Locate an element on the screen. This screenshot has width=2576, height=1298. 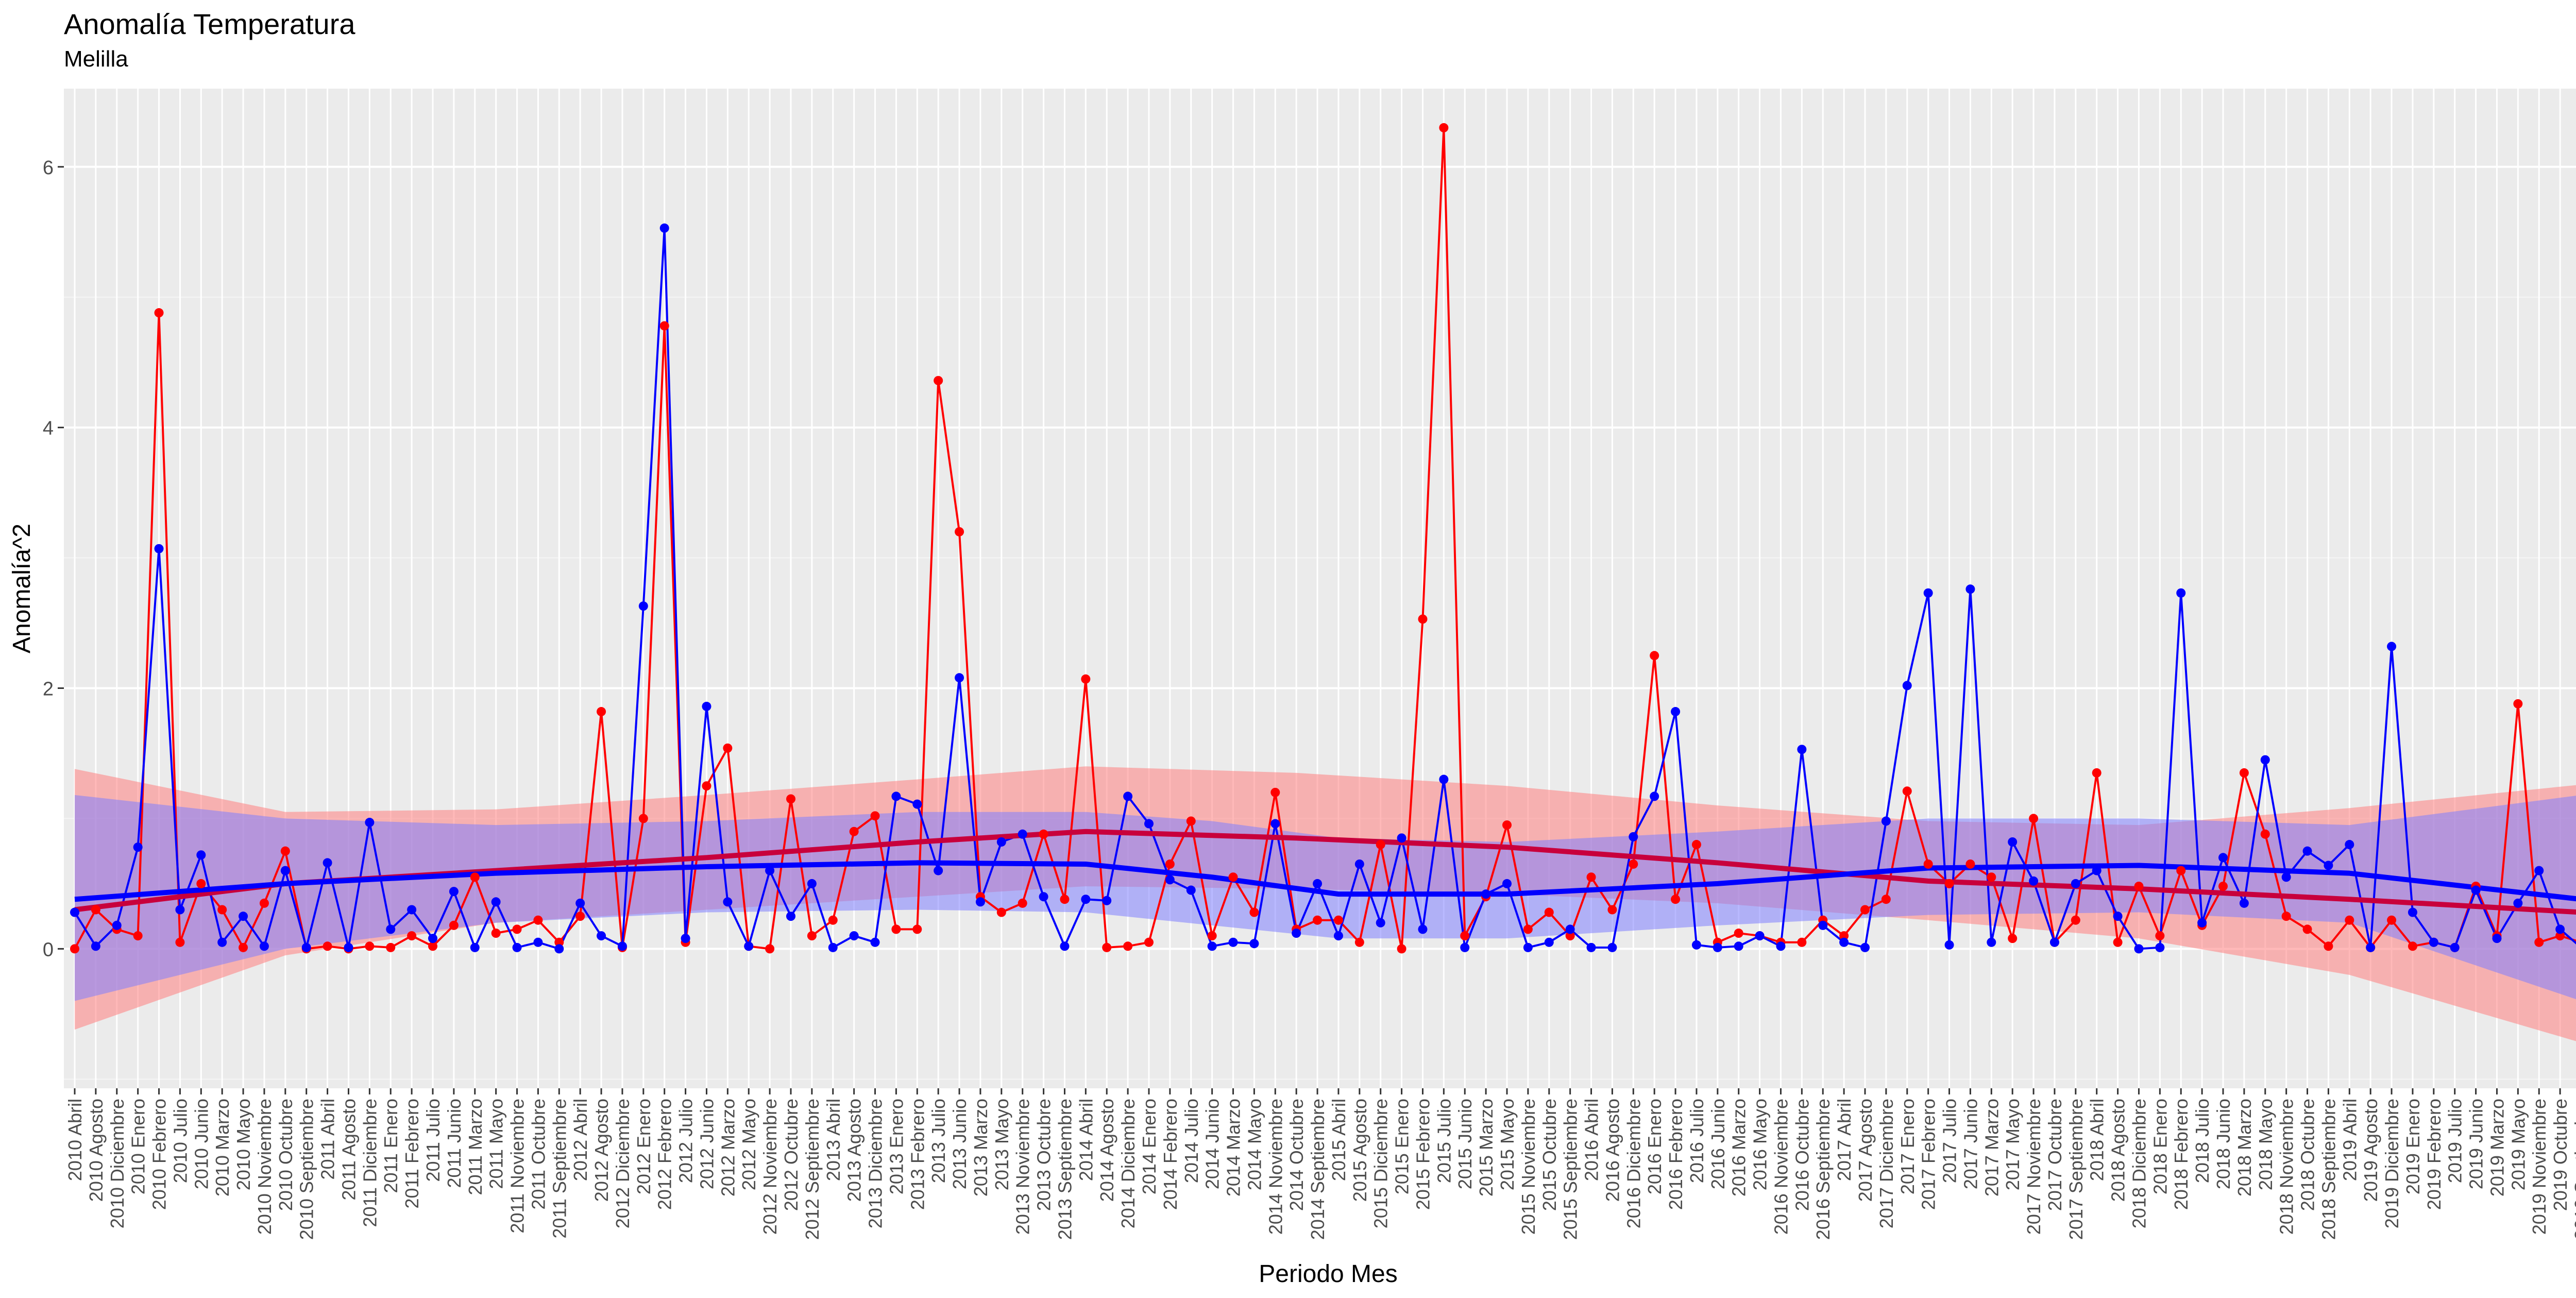
x-tick-label: 2017 Abril is located at coordinates (1844, 1140).